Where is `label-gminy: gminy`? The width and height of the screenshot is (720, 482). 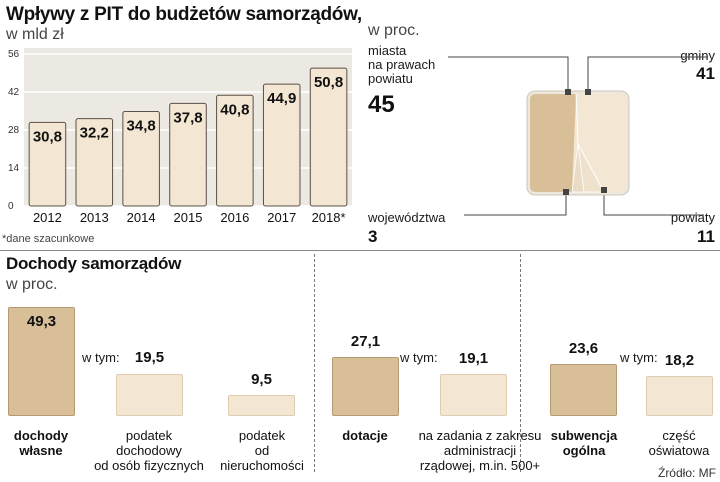
label-gminy: gminy is located at coordinates (697, 55).